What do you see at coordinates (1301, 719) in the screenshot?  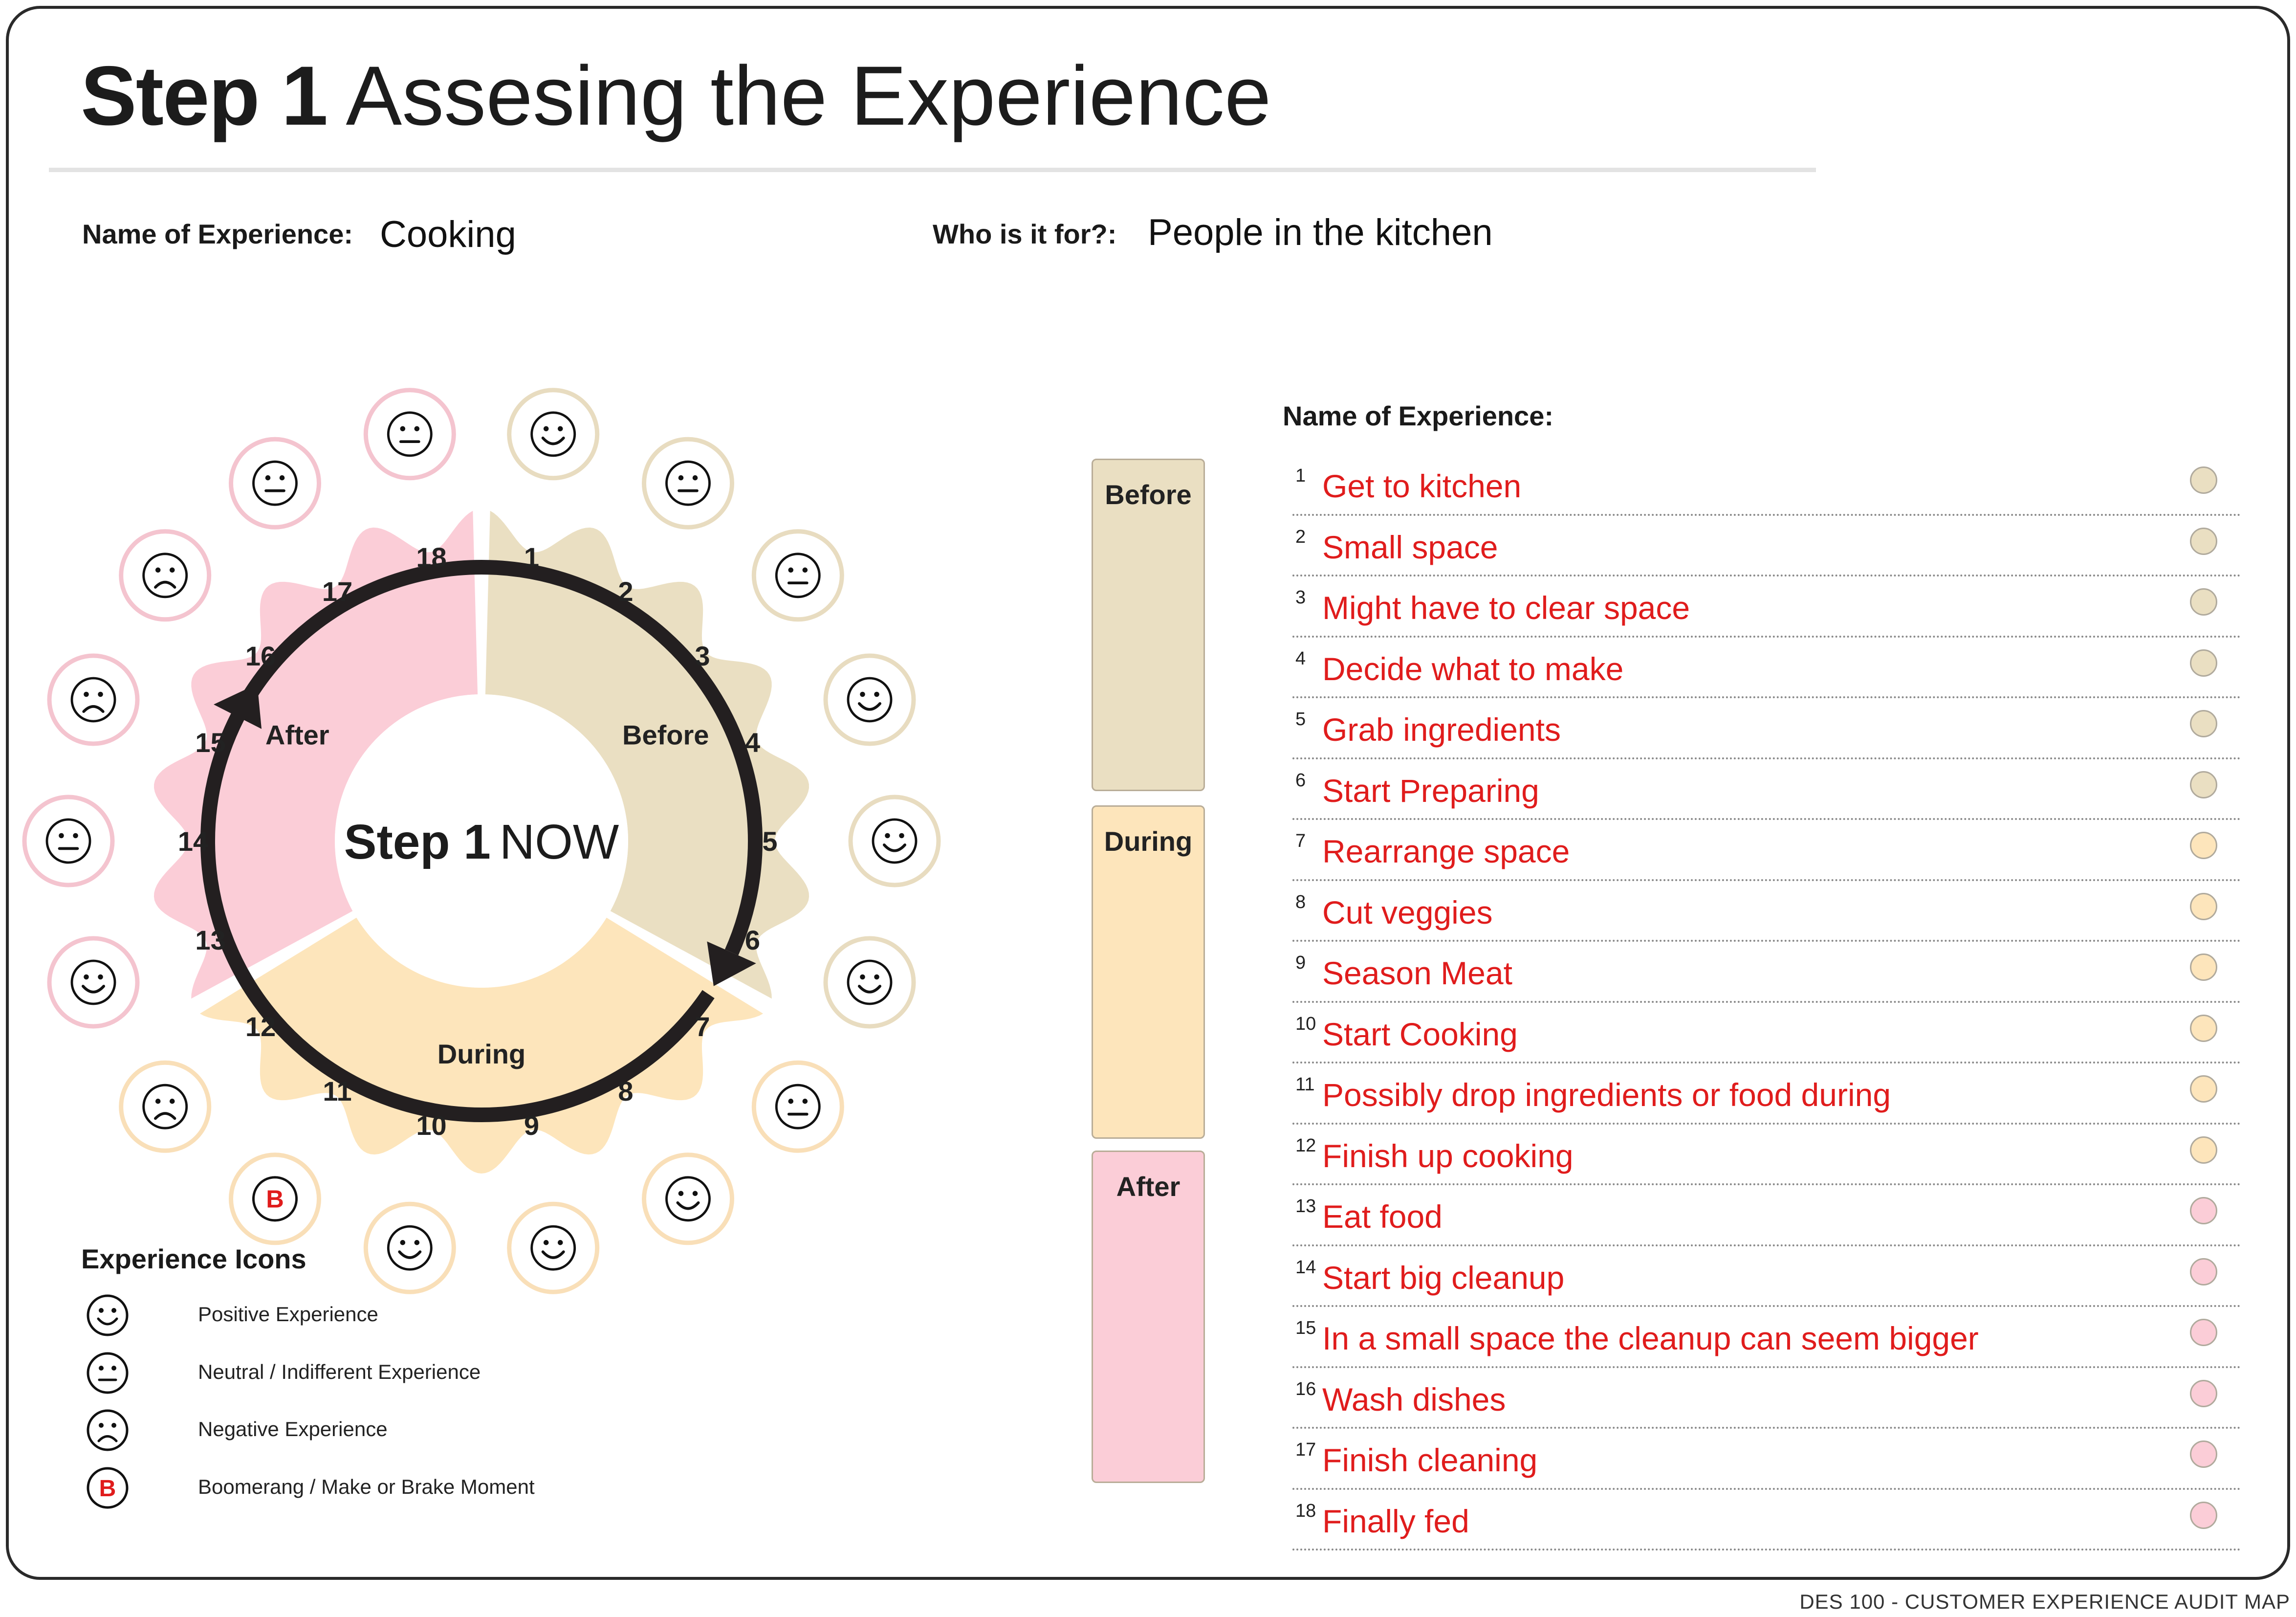 I see `list-item-number: 5` at bounding box center [1301, 719].